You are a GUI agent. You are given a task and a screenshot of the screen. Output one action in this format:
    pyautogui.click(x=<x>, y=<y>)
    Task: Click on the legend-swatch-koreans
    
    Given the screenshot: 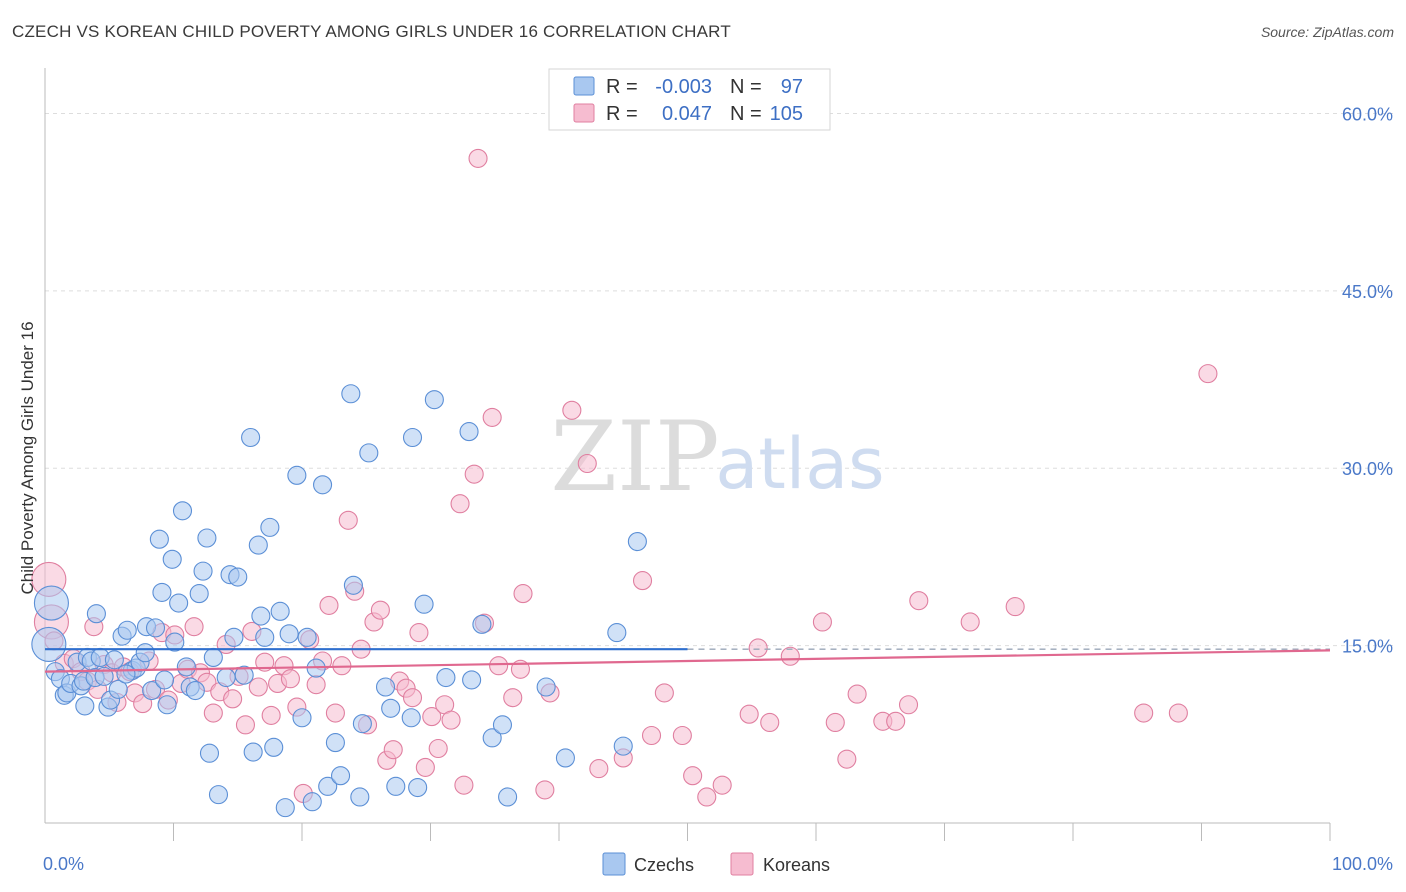 What is the action you would take?
    pyautogui.click(x=742, y=864)
    